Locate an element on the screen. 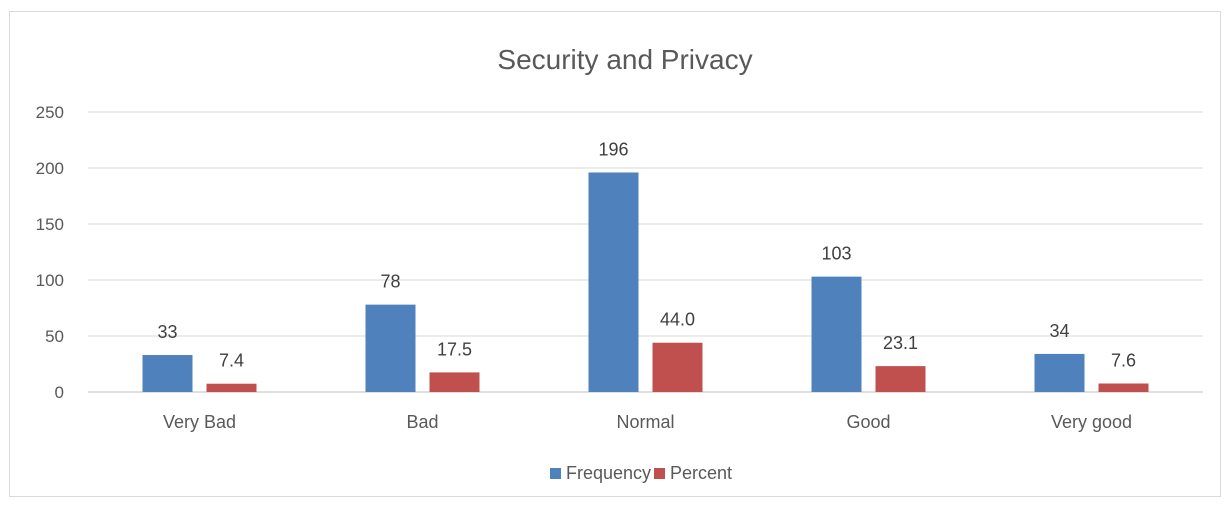  legend: Frequency Percent is located at coordinates (641, 473).